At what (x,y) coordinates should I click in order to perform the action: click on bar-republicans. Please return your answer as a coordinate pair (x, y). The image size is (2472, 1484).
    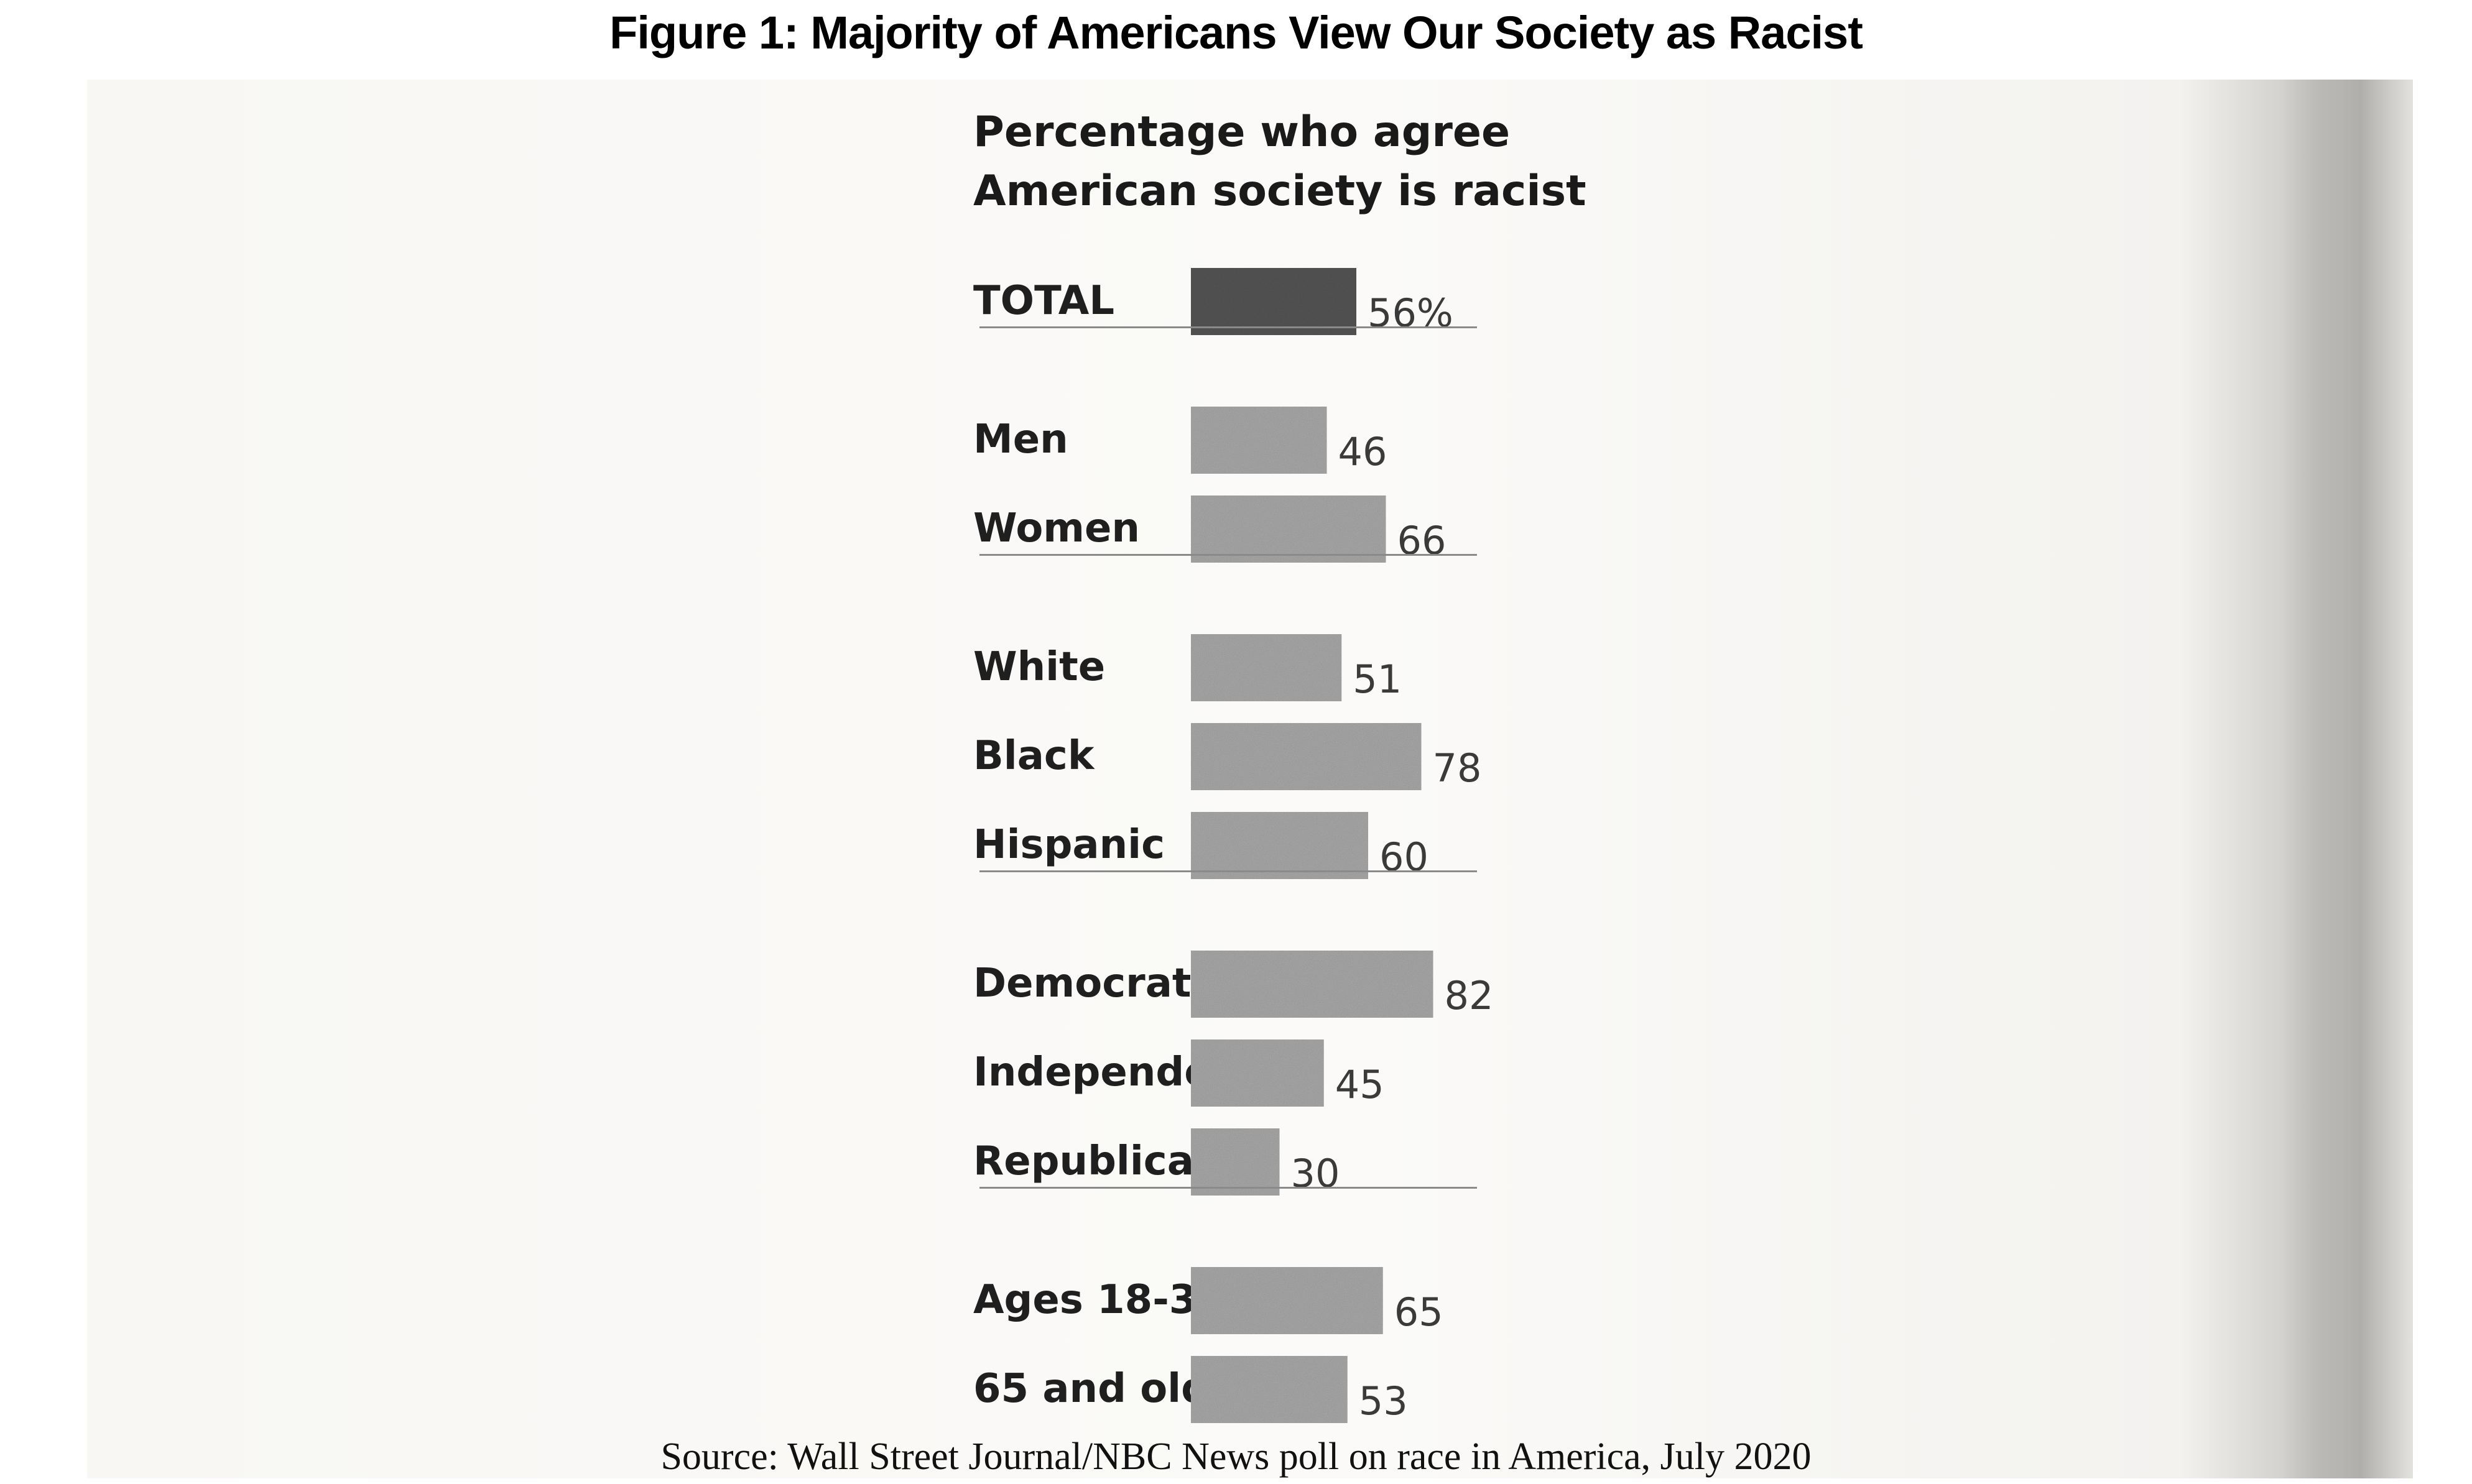
    Looking at the image, I should click on (1235, 1162).